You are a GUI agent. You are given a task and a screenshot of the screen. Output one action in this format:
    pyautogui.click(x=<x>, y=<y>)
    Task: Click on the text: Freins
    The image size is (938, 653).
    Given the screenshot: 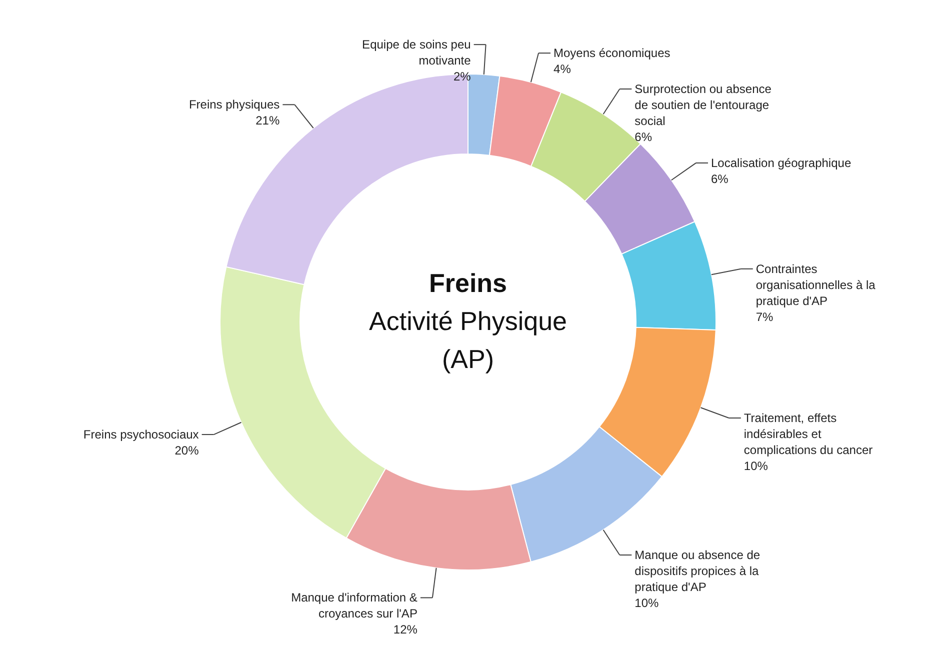 What is the action you would take?
    pyautogui.click(x=468, y=283)
    